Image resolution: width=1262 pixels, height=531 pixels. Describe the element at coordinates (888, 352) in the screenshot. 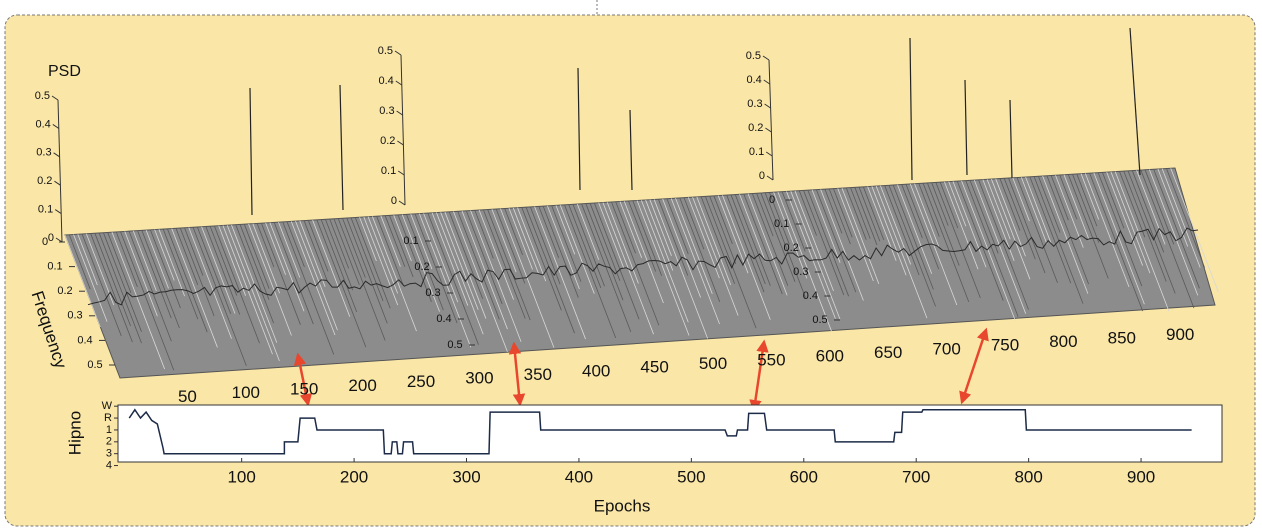

I see `x-tick-label: 650` at that location.